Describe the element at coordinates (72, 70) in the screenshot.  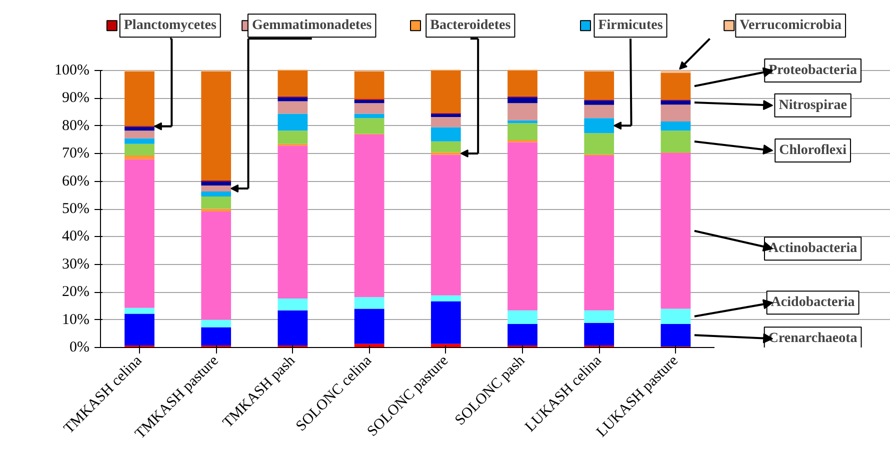
I see `y-tick-label: 100%` at that location.